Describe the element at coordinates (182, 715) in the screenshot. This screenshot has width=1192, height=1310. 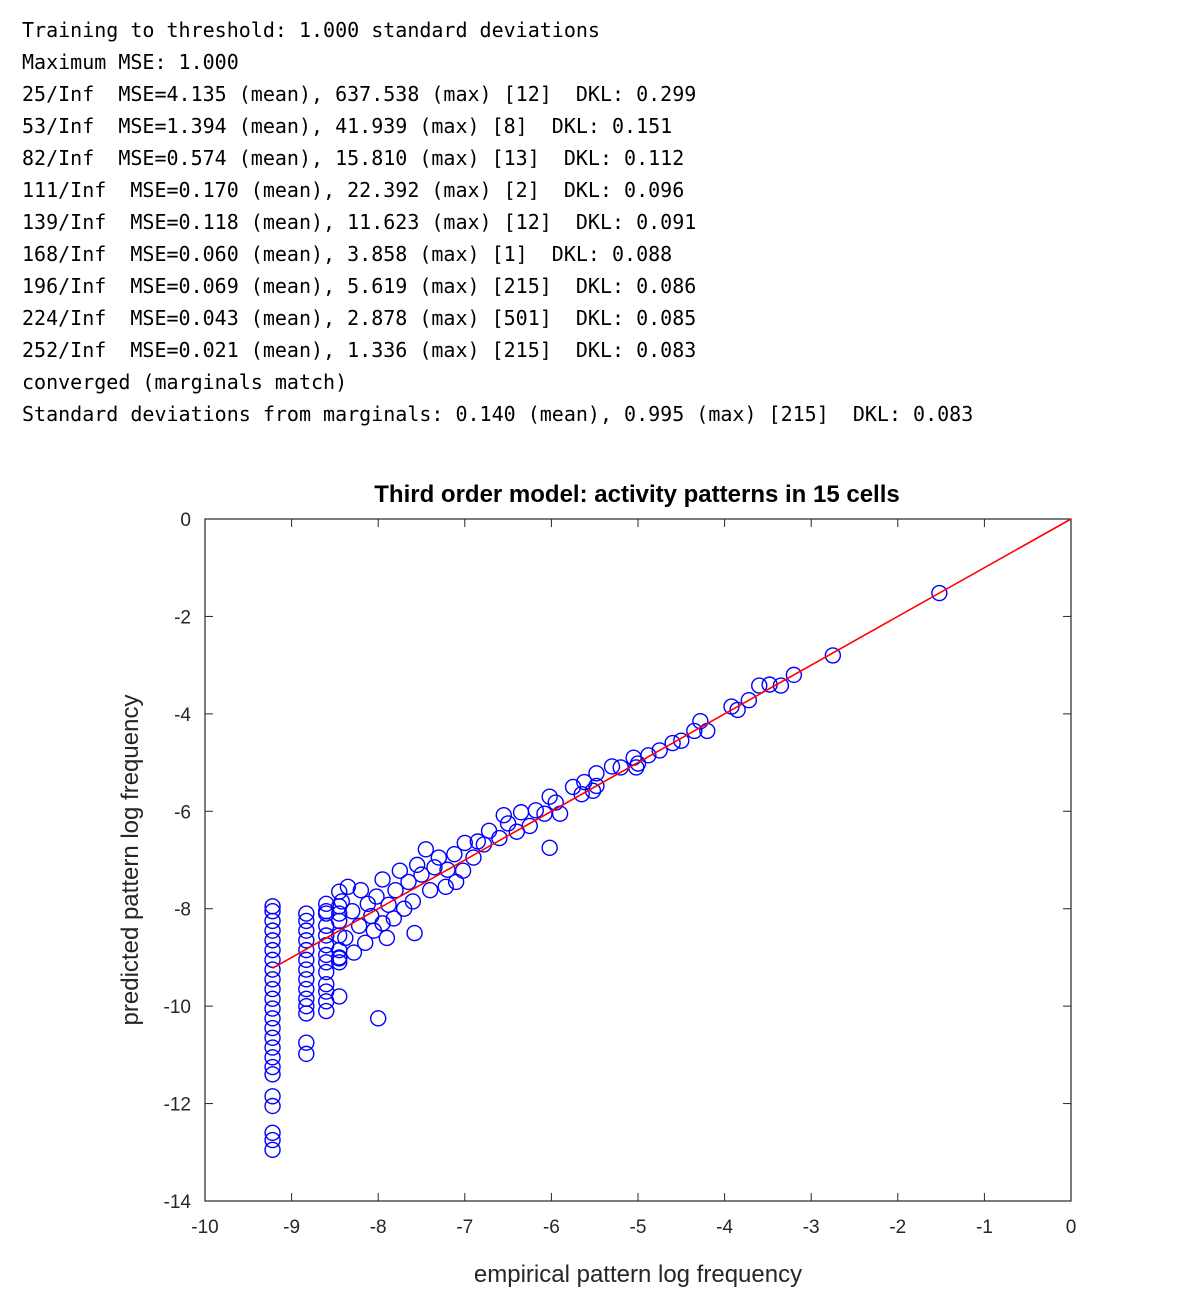
I see `y-tick-label: -4` at that location.